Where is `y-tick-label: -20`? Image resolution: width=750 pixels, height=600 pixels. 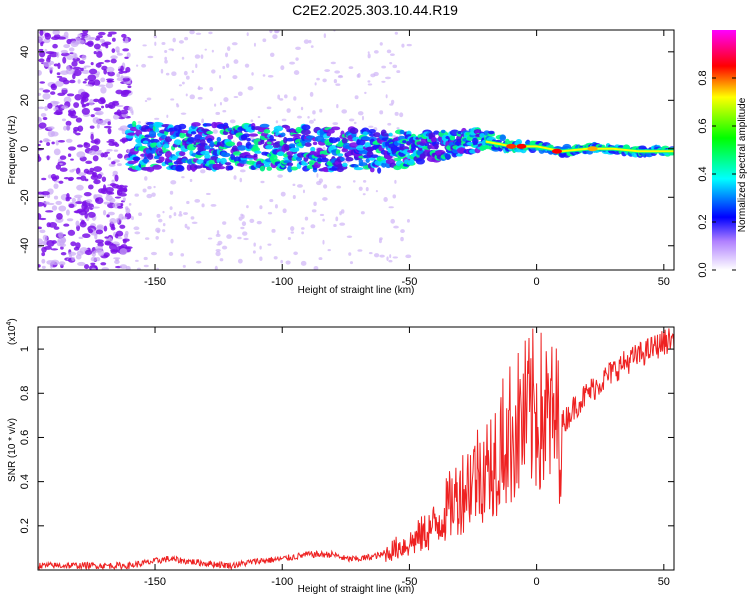 y-tick-label: -20 is located at coordinates (25, 197).